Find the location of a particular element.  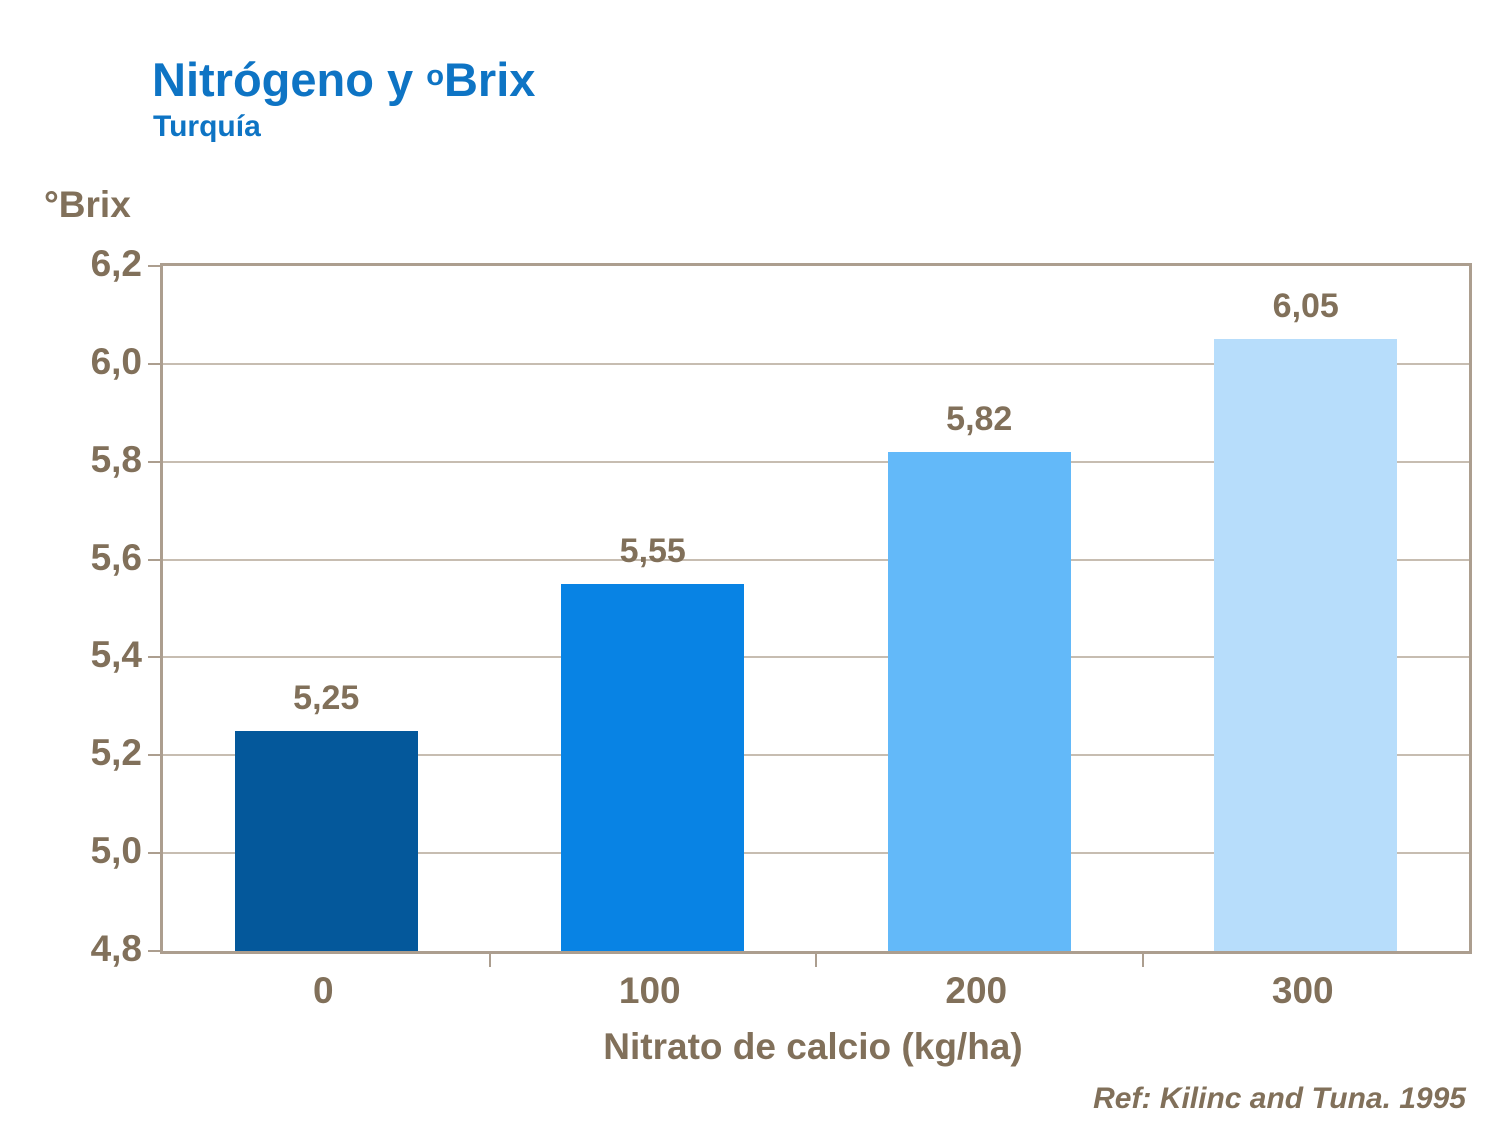

y-tick-label: 5,2 is located at coordinates (116, 753).